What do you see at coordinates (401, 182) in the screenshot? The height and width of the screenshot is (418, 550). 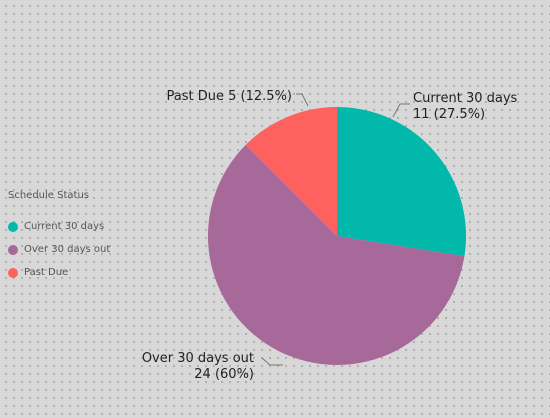 I see `pie-slice-current` at bounding box center [401, 182].